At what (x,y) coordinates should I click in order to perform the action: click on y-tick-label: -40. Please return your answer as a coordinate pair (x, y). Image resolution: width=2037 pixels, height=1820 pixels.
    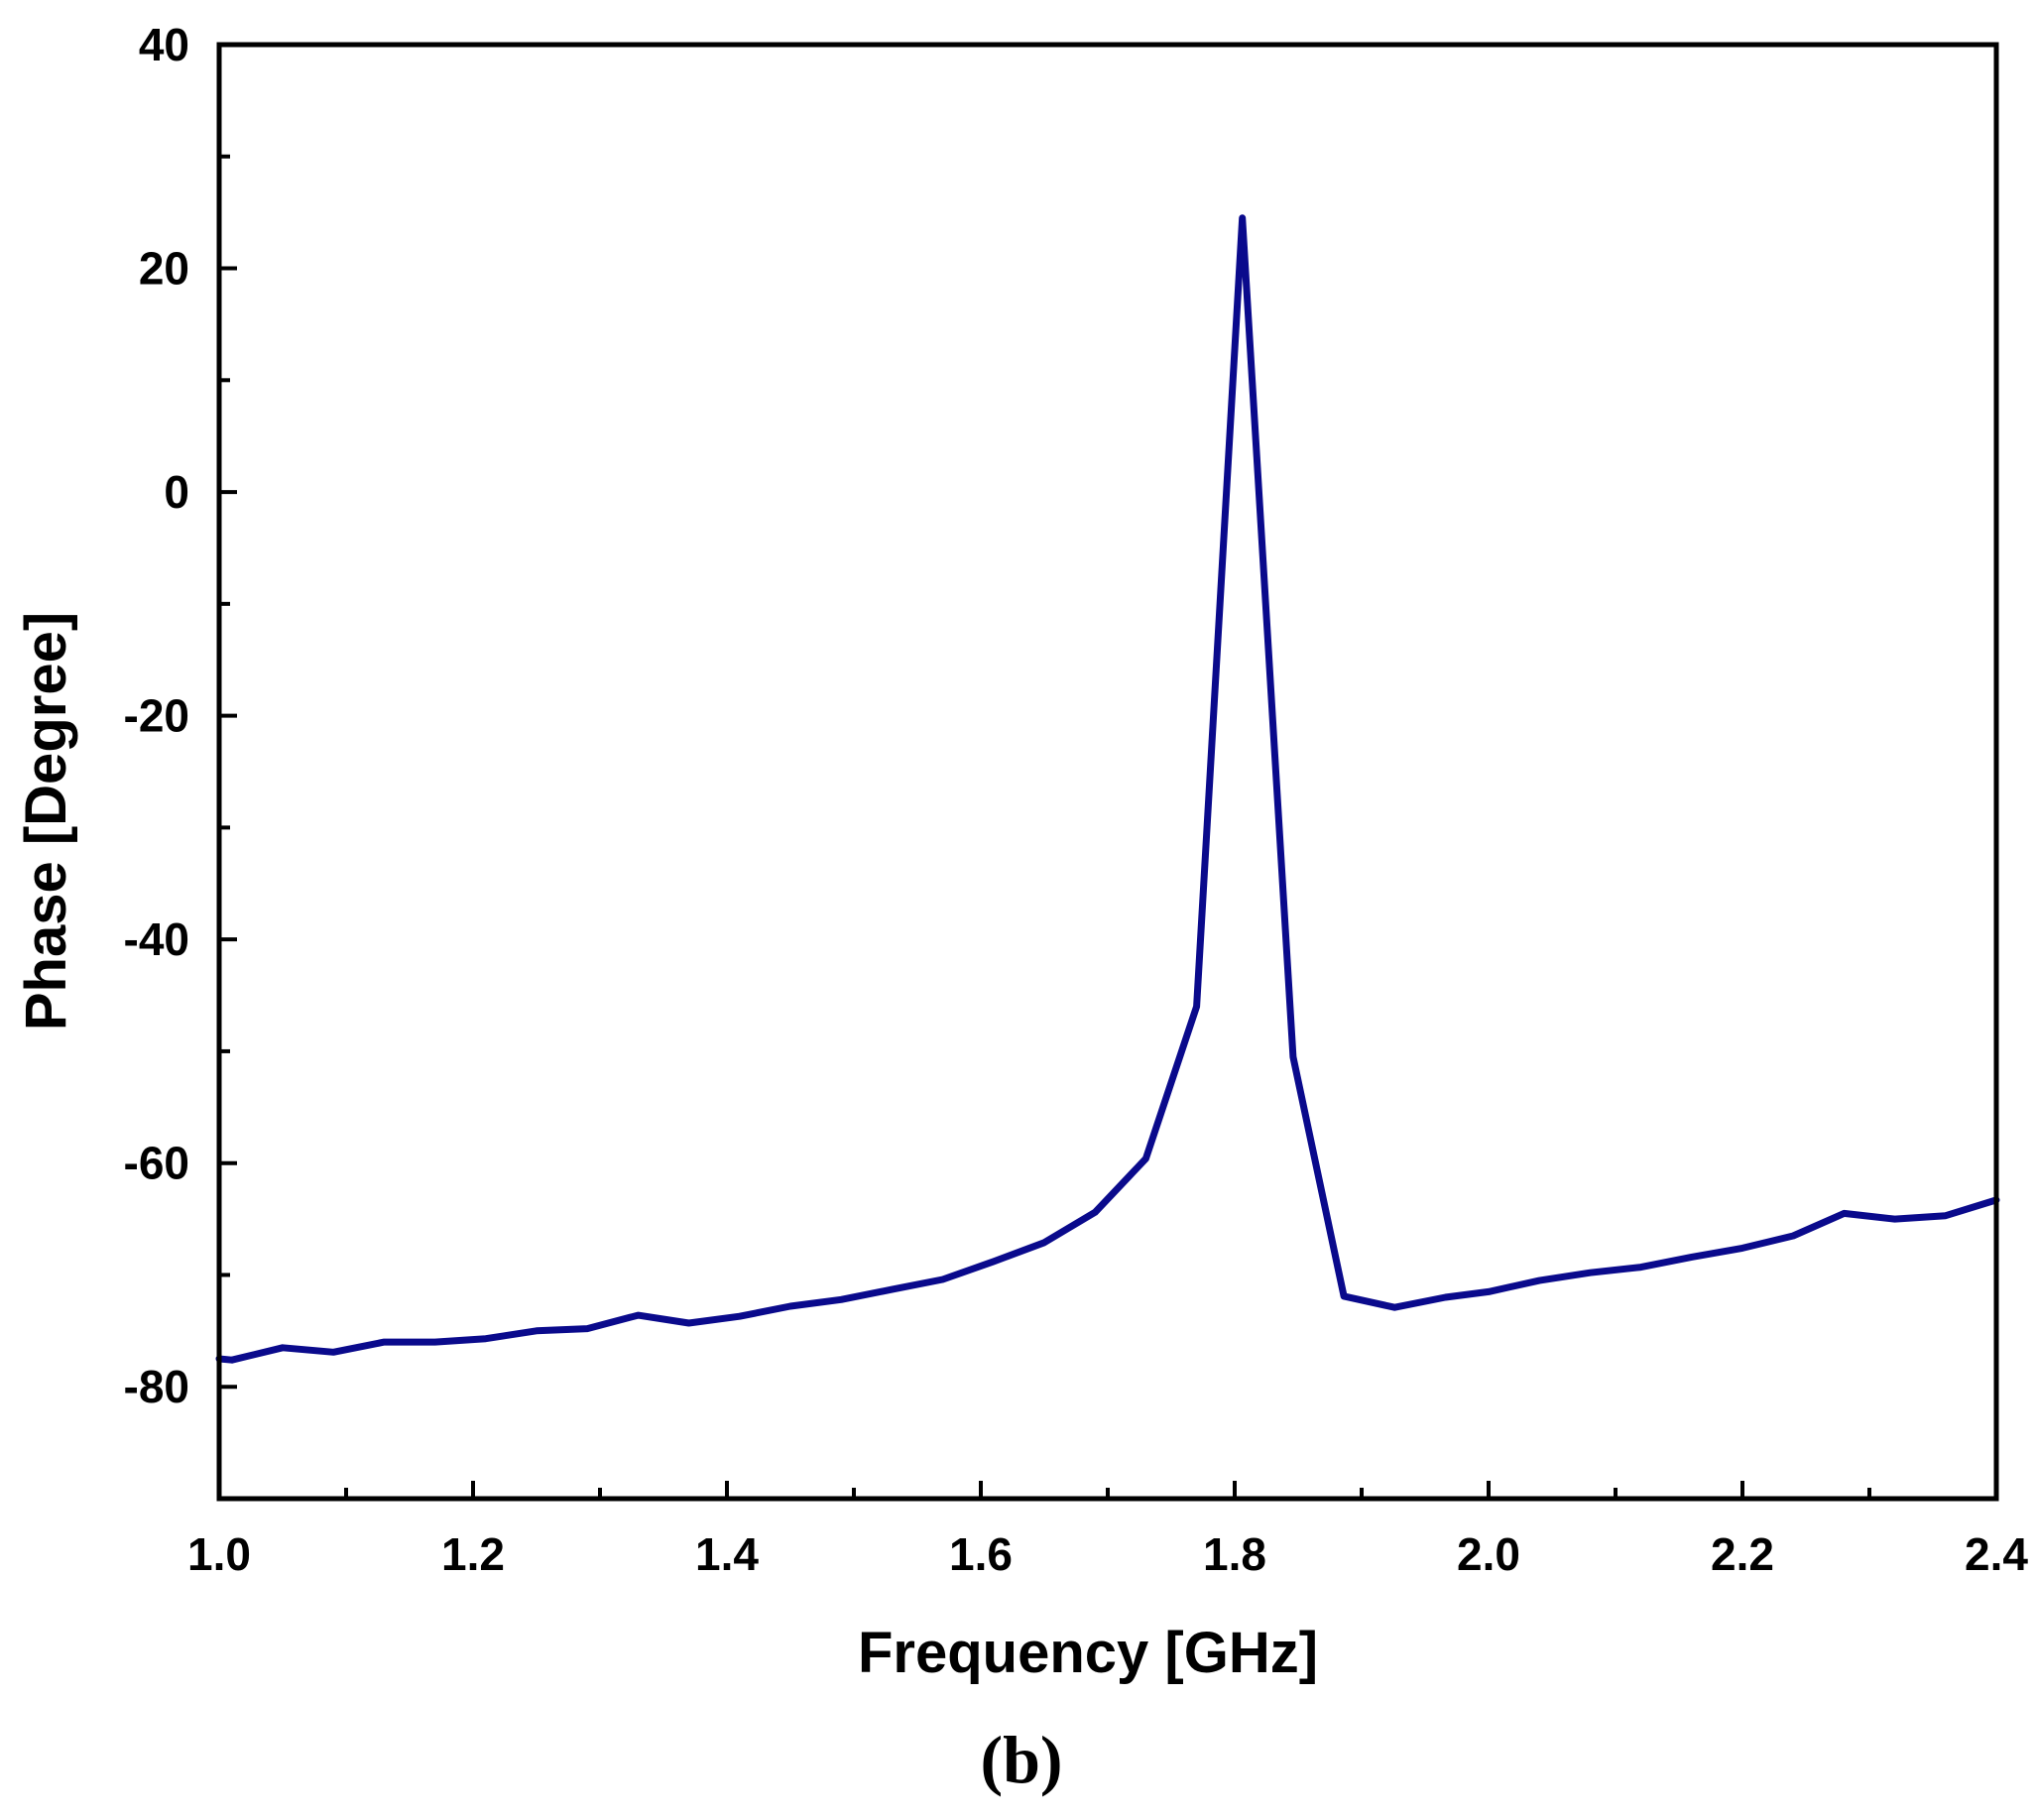
    Looking at the image, I should click on (156, 939).